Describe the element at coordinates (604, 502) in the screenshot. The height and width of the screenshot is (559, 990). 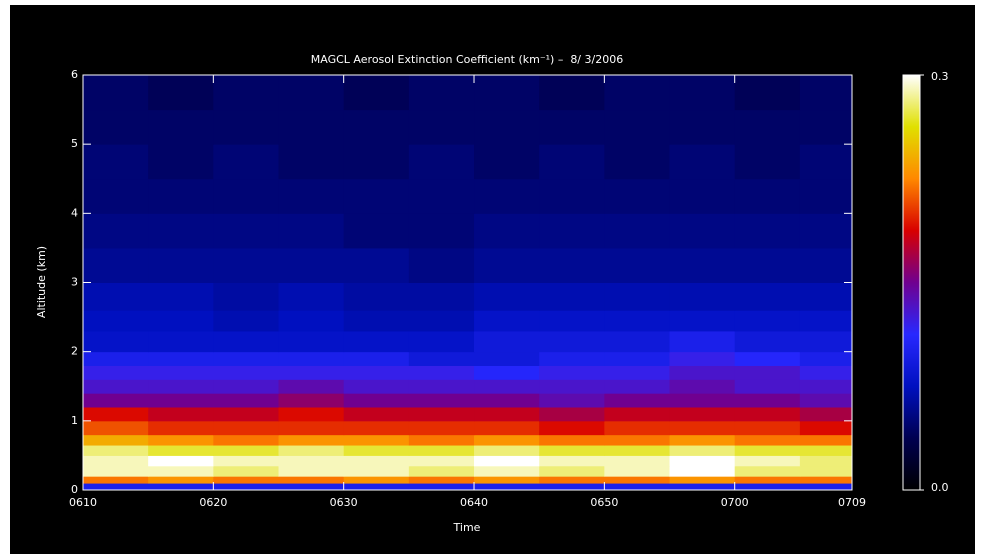
I see `x-tick-label: 0650` at that location.